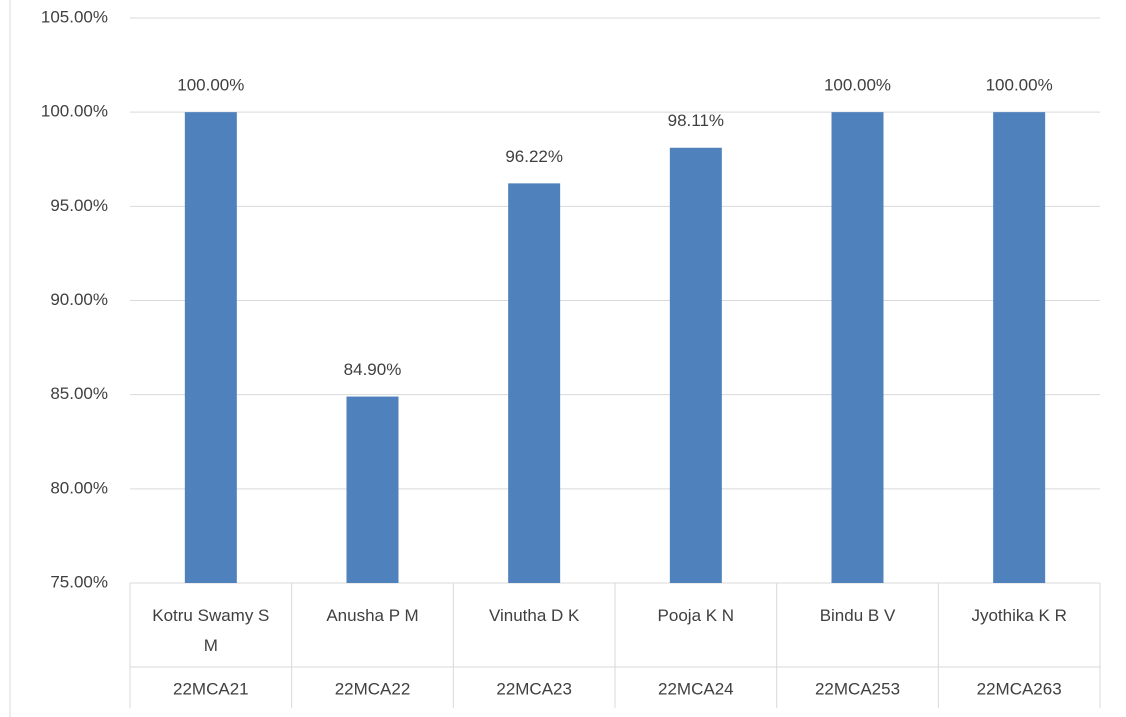  I want to click on group-label: 22MCA263, so click(1019, 688).